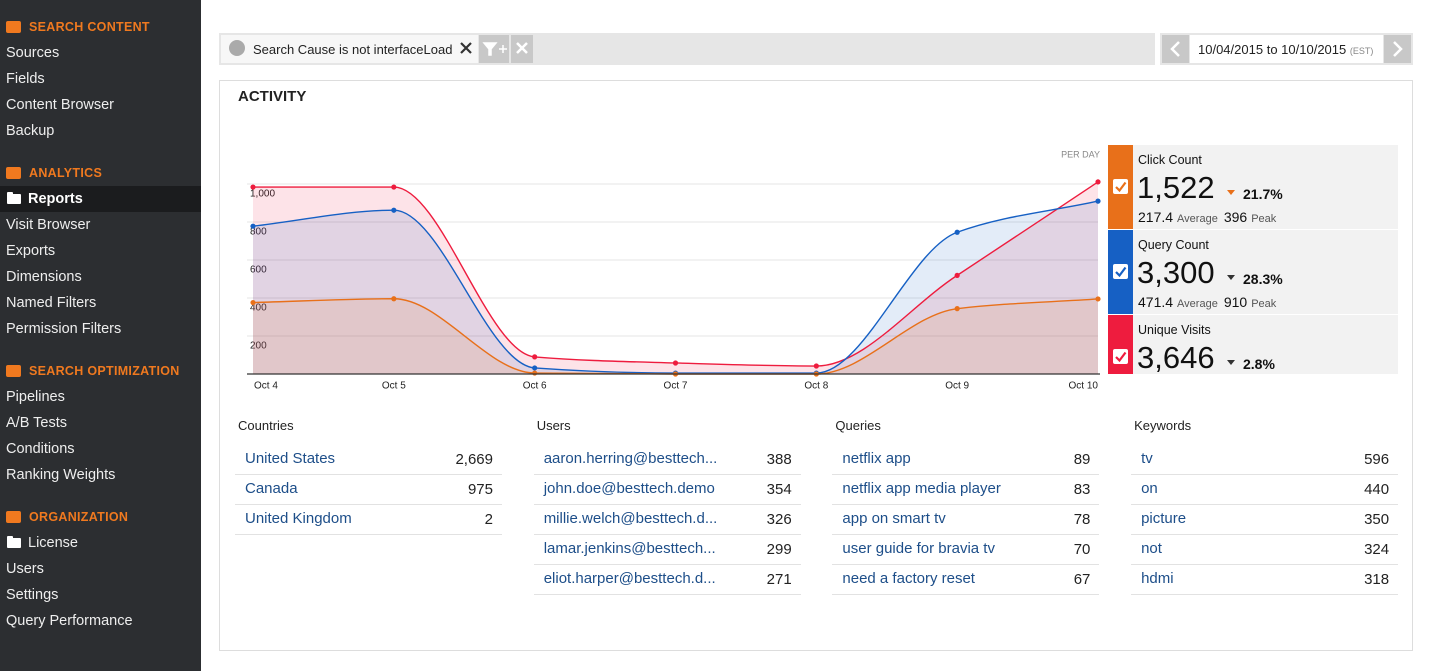 Image resolution: width=1431 pixels, height=671 pixels. What do you see at coordinates (100, 131) in the screenshot?
I see `nav-item: Backup` at bounding box center [100, 131].